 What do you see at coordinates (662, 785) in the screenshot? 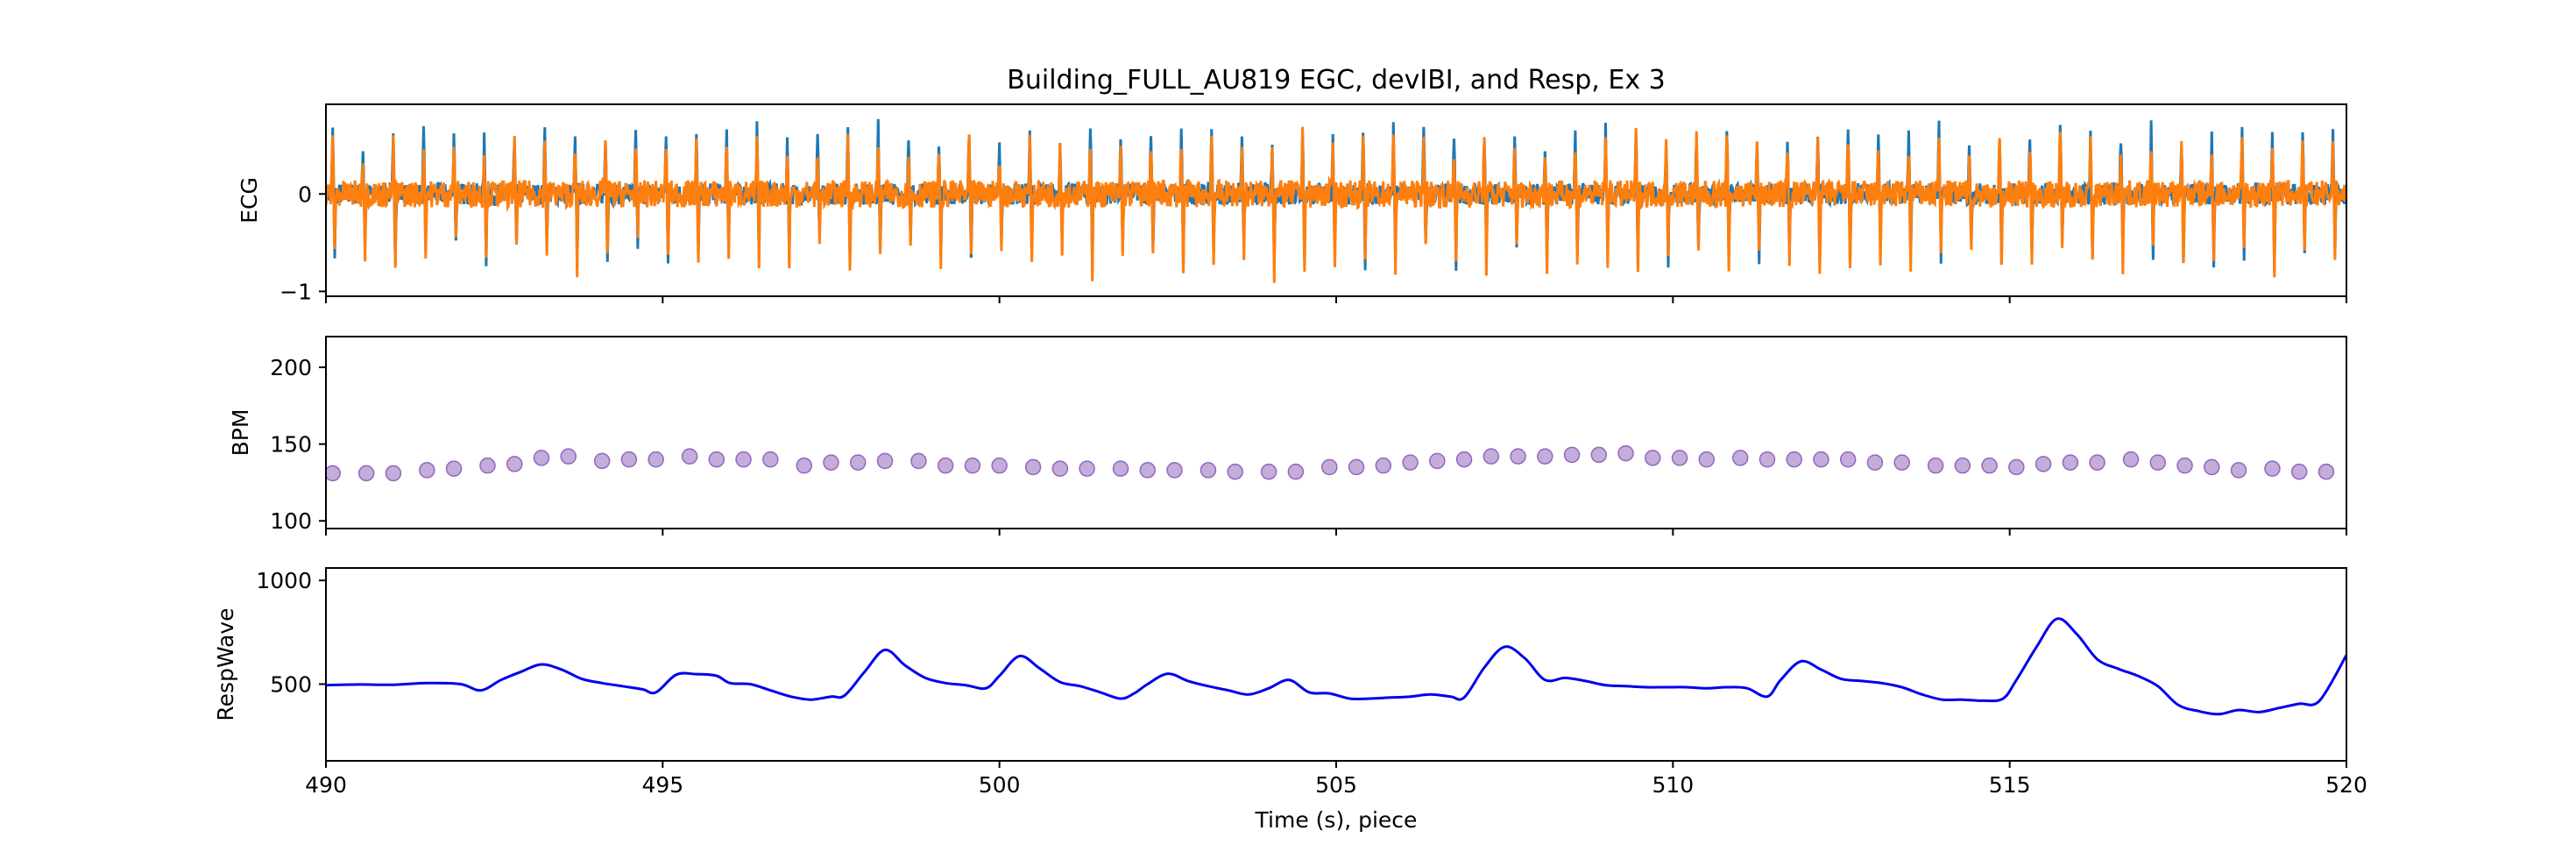
I see `x-tick-label: 495` at bounding box center [662, 785].